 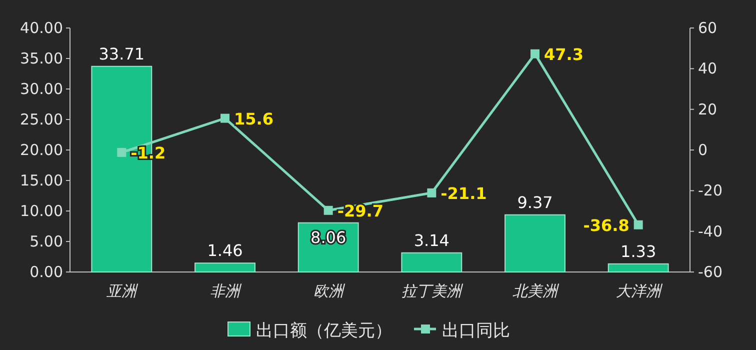 What do you see at coordinates (703, 150) in the screenshot?
I see `y2-tick-label: 0` at bounding box center [703, 150].